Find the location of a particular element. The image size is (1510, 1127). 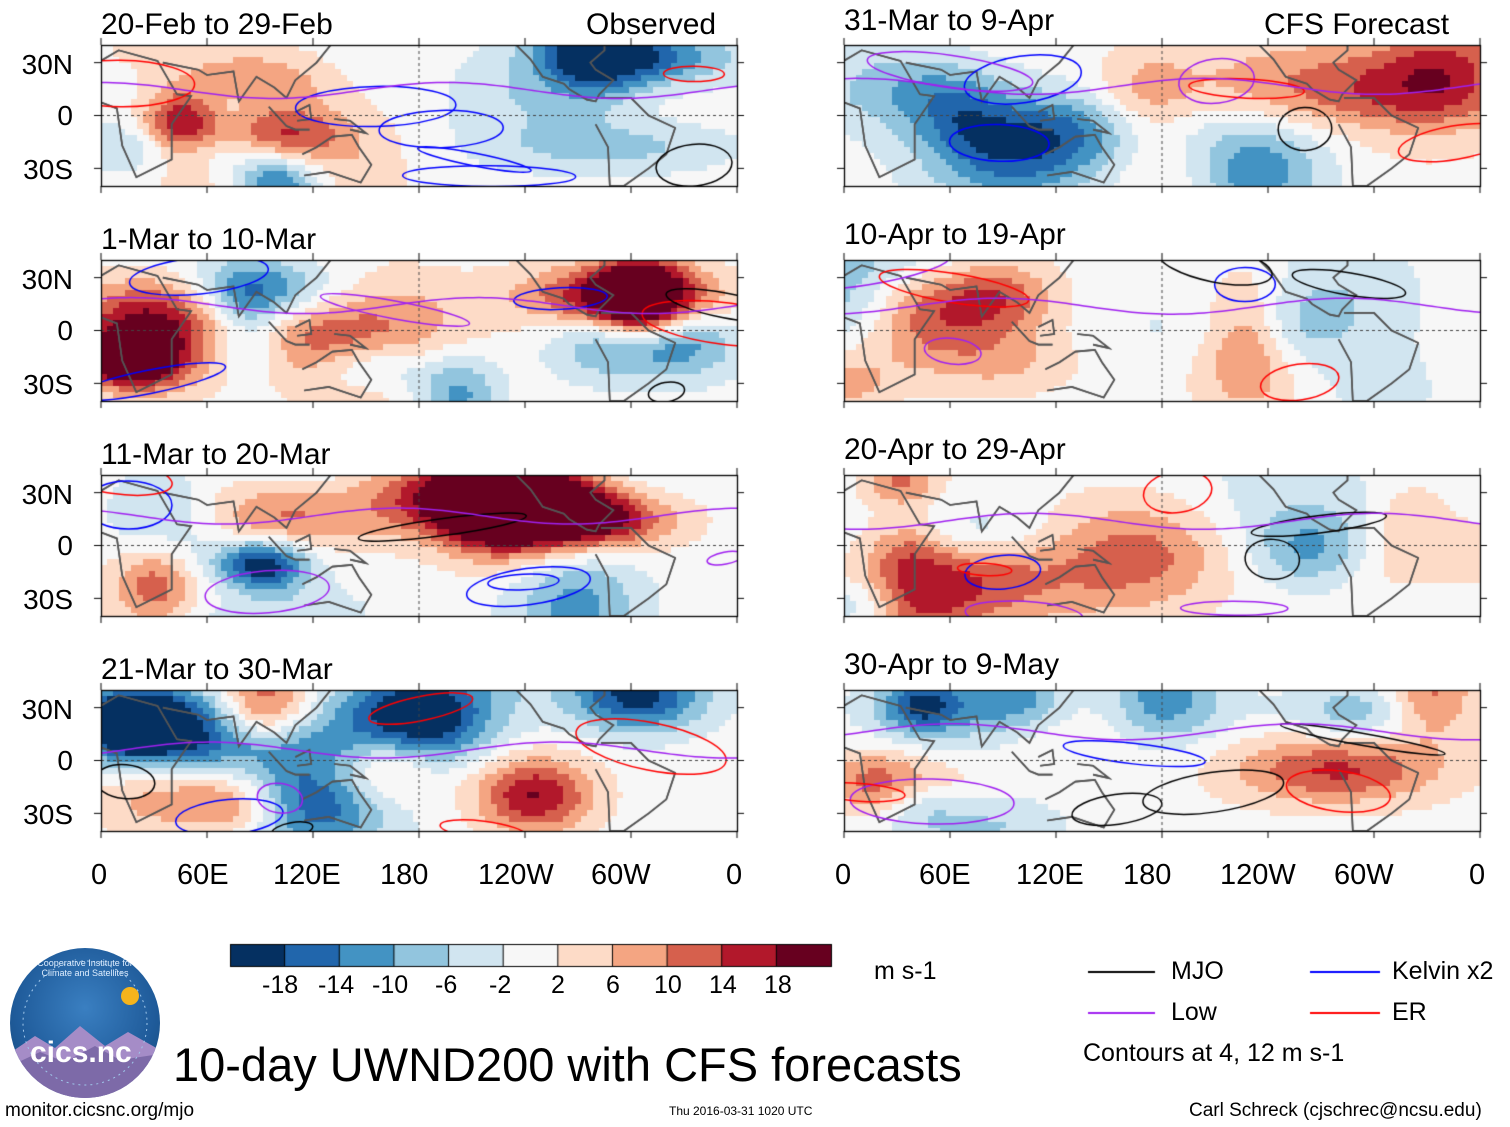

cb-tick-14: 14 is located at coordinates (723, 985).